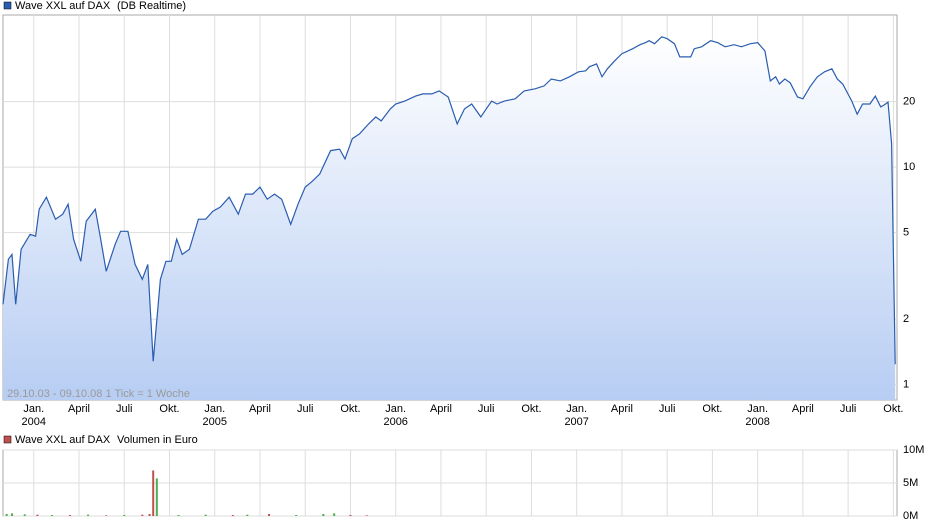  I want to click on x-year-label: 2008, so click(757, 422).